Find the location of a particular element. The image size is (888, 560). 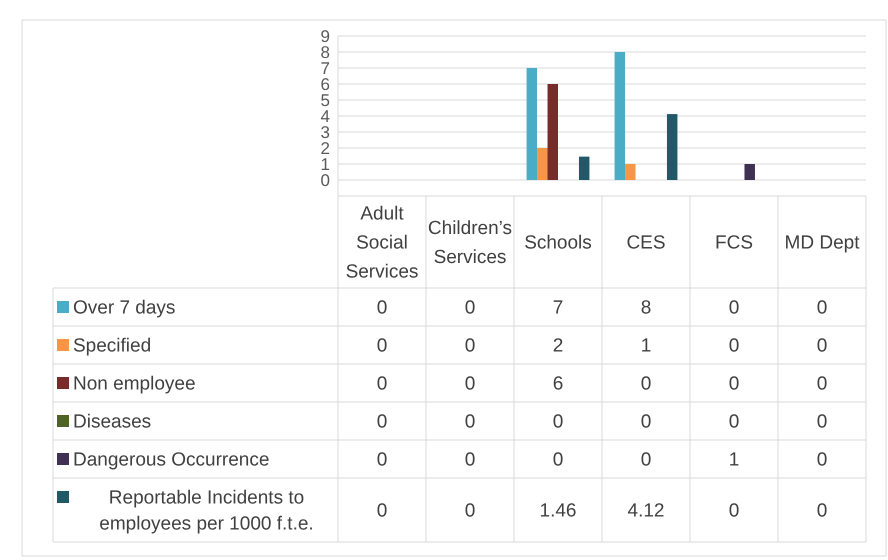

legend-label: Over 7 days is located at coordinates (124, 308).